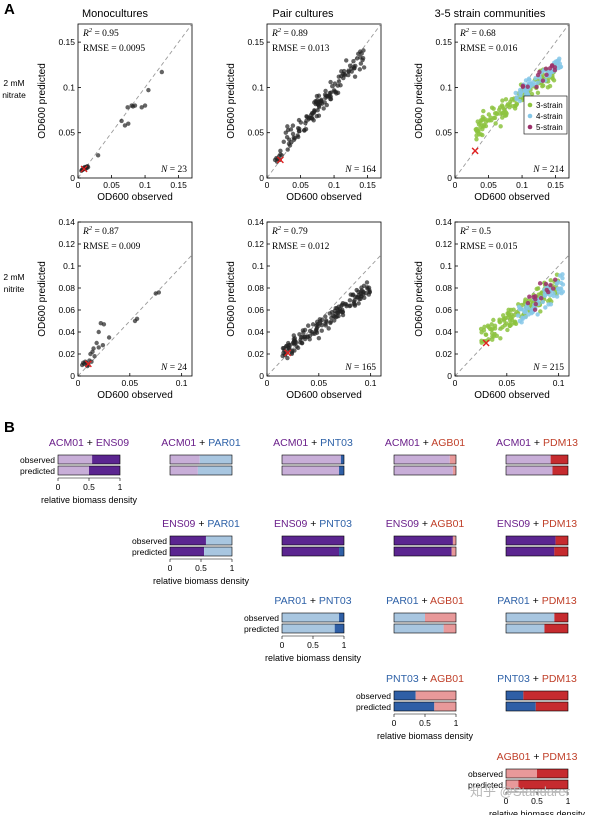  Describe the element at coordinates (289, 231) in the screenshot. I see `r2-annotation: R2 = 0.79` at that location.